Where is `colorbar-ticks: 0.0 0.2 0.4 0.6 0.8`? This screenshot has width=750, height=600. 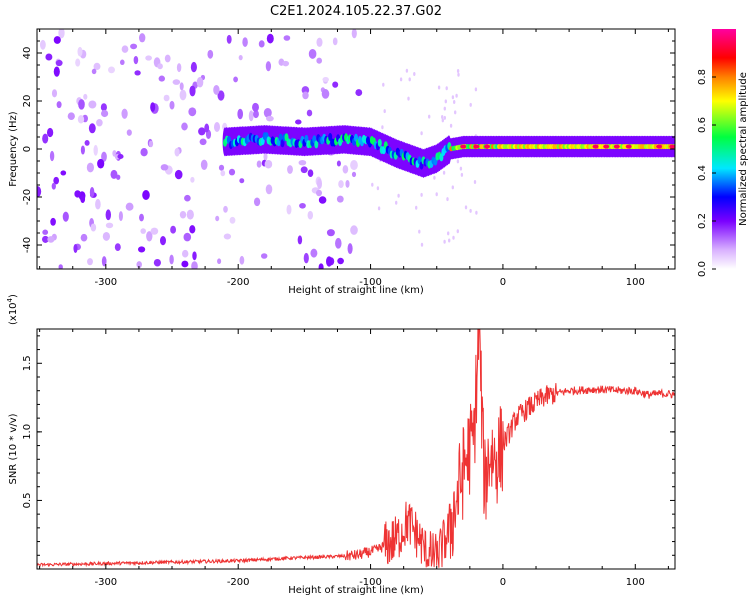 colorbar-ticks: 0.0 0.2 0.4 0.6 0.8 is located at coordinates (706, 173).